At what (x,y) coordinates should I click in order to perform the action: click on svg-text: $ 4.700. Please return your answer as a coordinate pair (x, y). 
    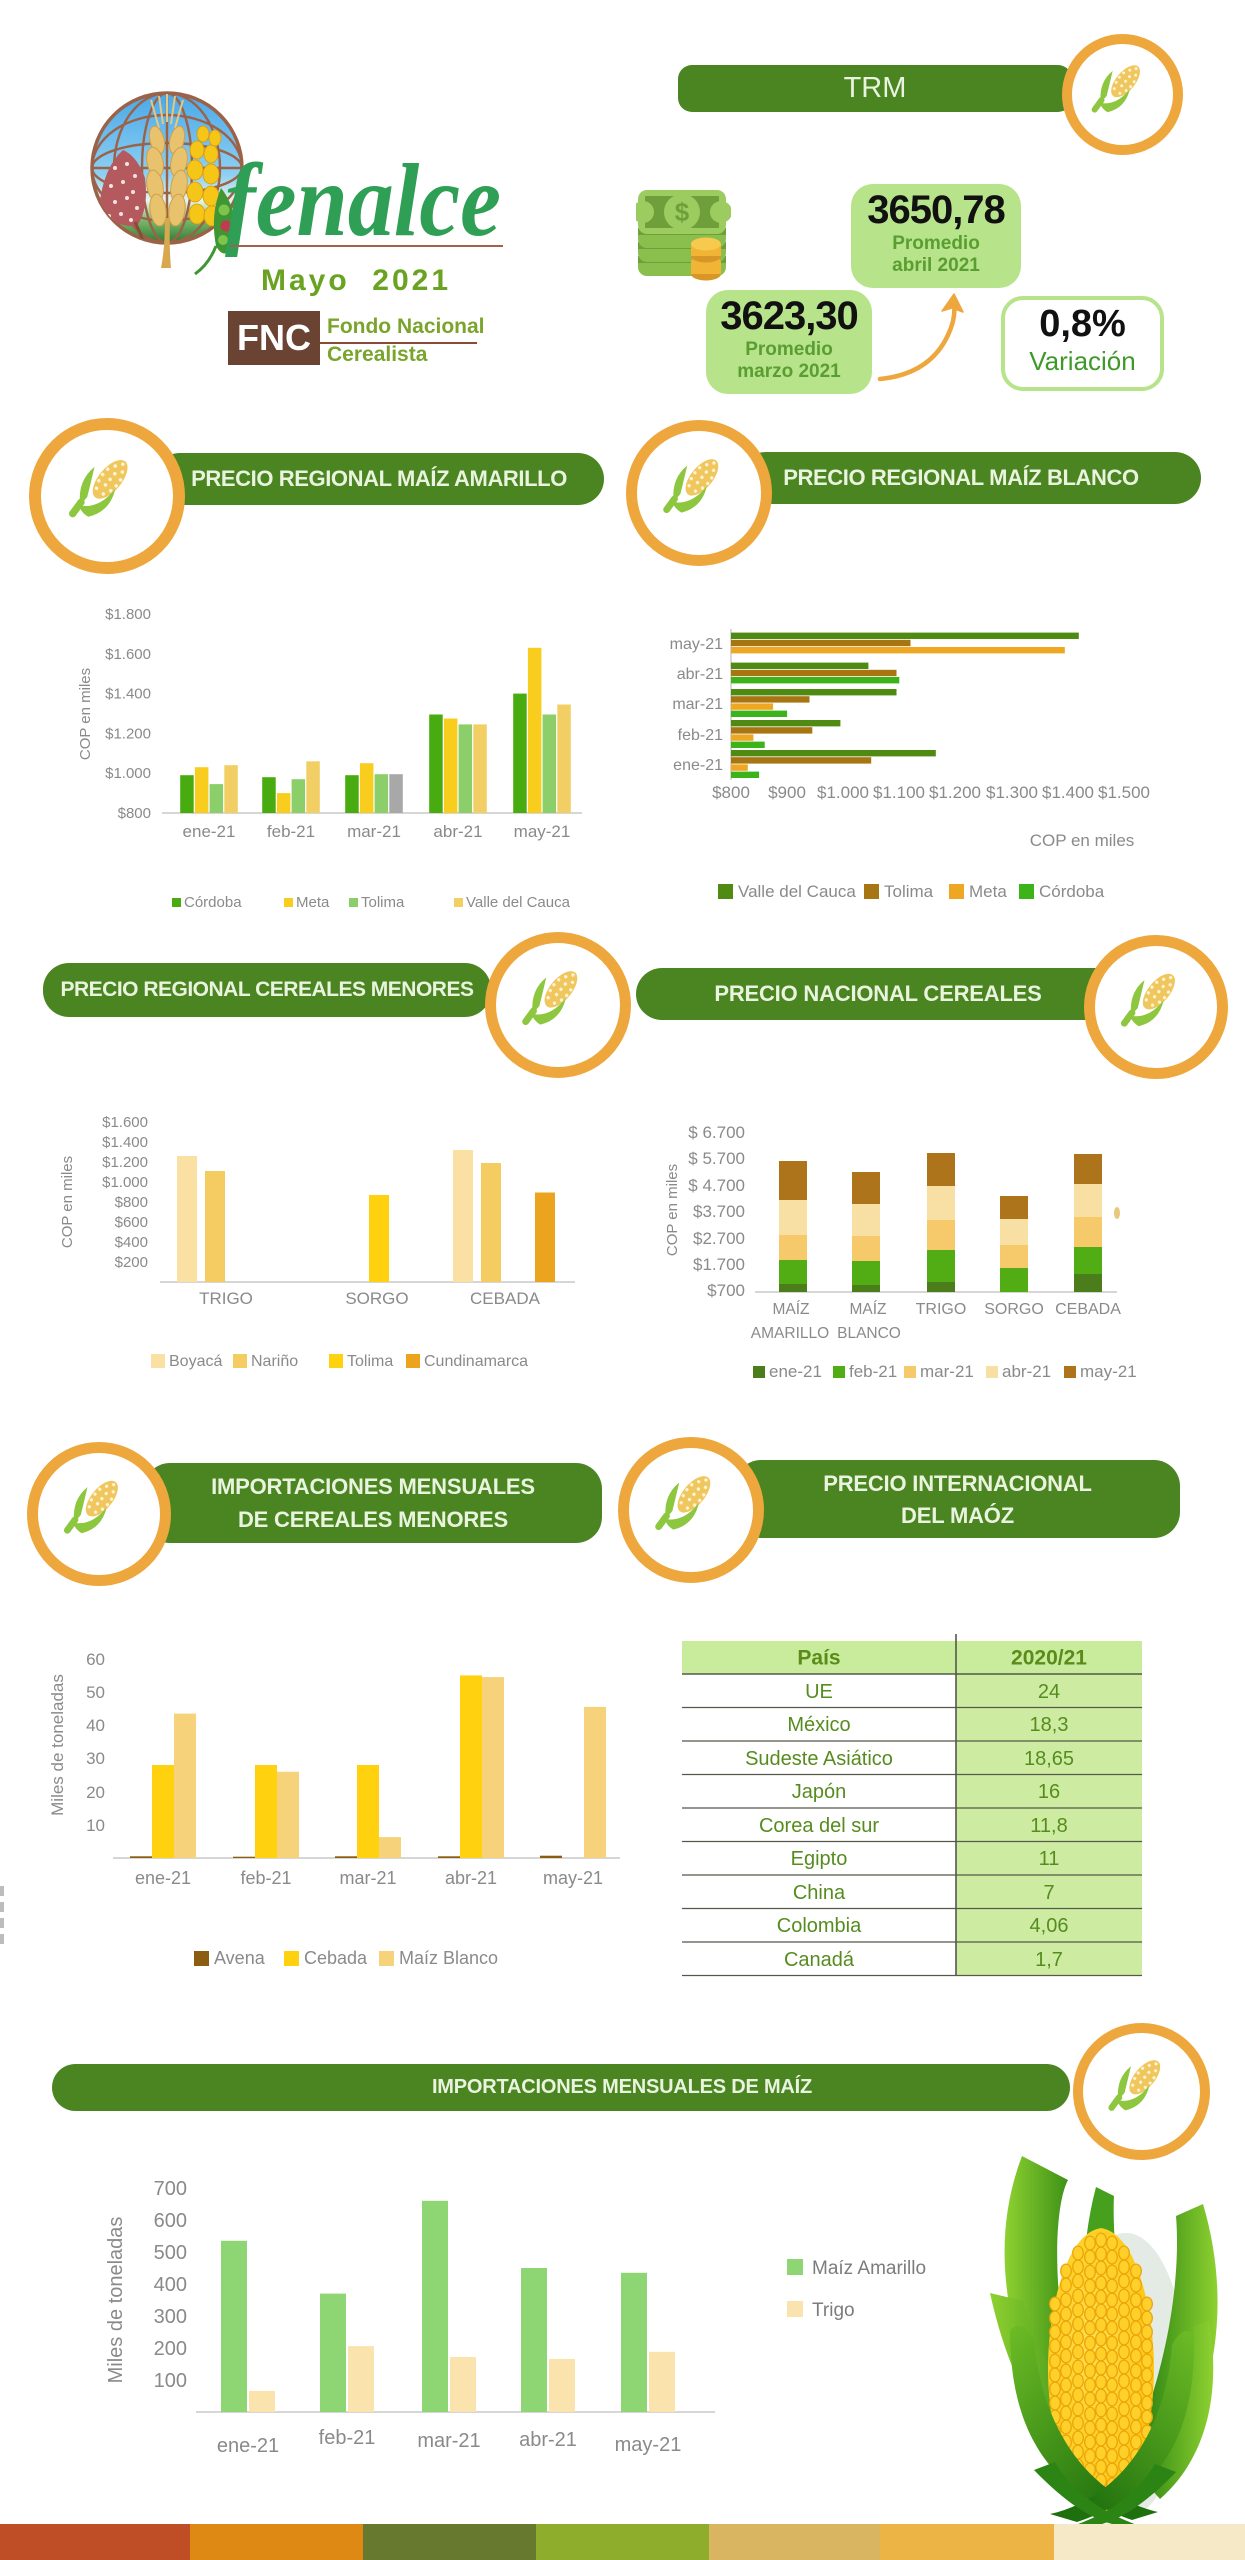
    Looking at the image, I should click on (716, 1185).